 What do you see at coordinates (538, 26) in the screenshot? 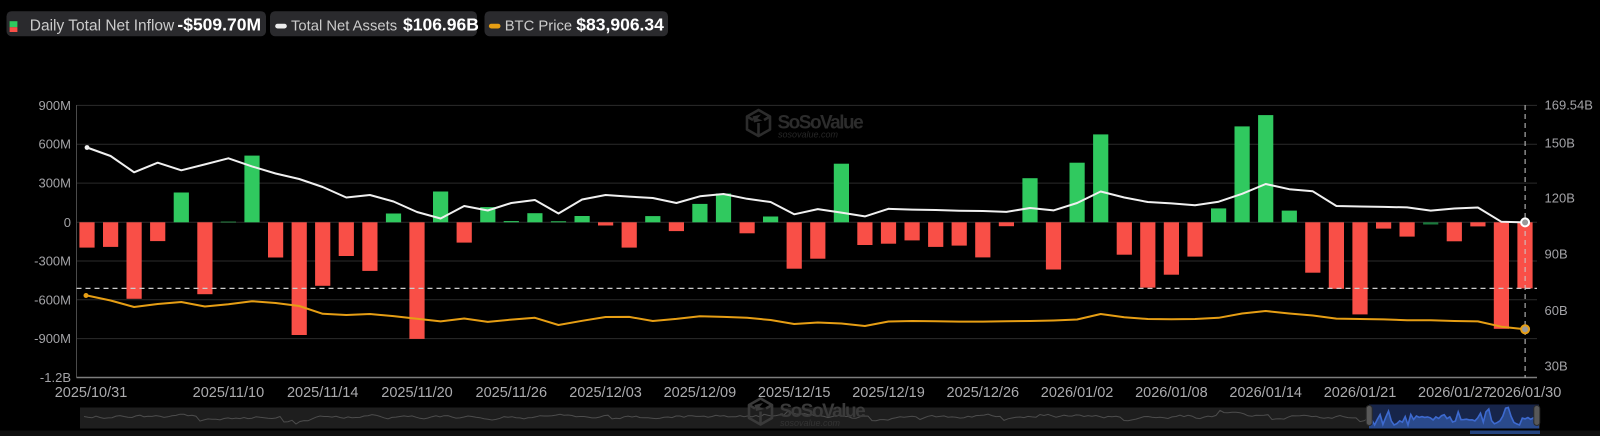
I see `svg-text: BTC Price` at bounding box center [538, 26].